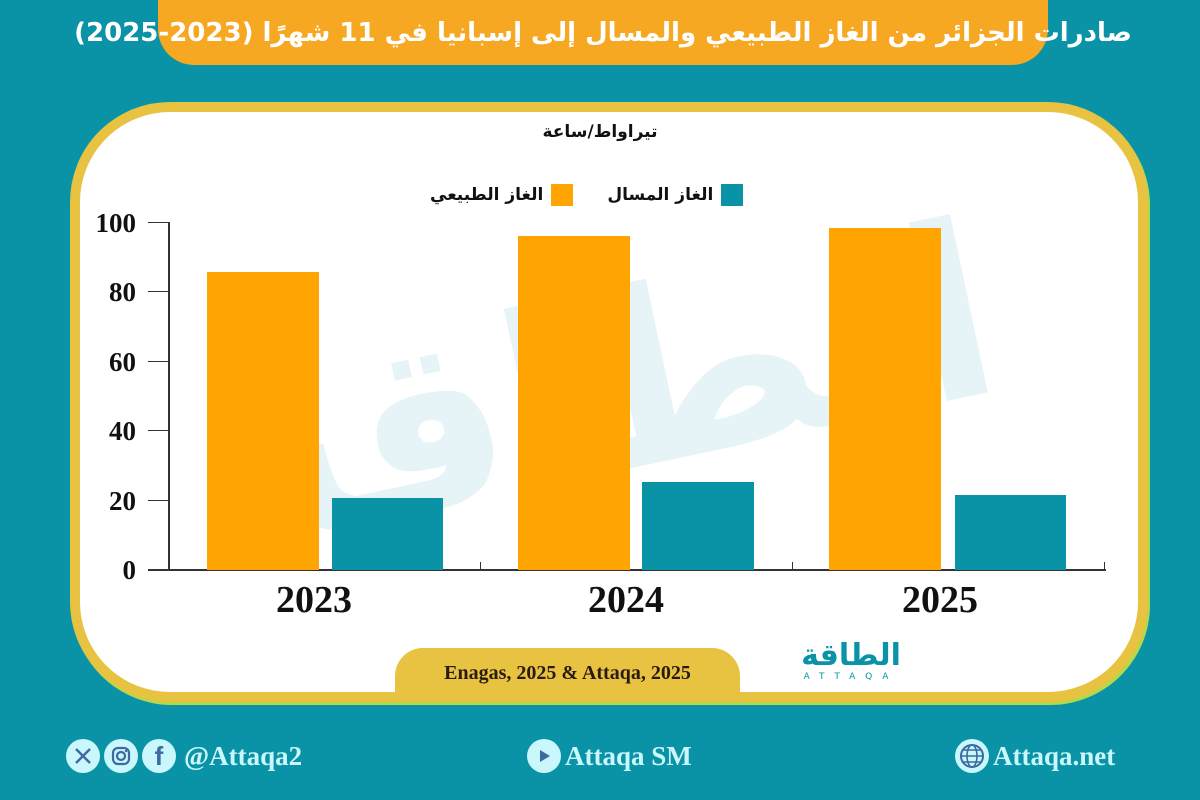 This screenshot has height=800, width=1200. What do you see at coordinates (626, 600) in the screenshot?
I see `x-label-2024: 2024` at bounding box center [626, 600].